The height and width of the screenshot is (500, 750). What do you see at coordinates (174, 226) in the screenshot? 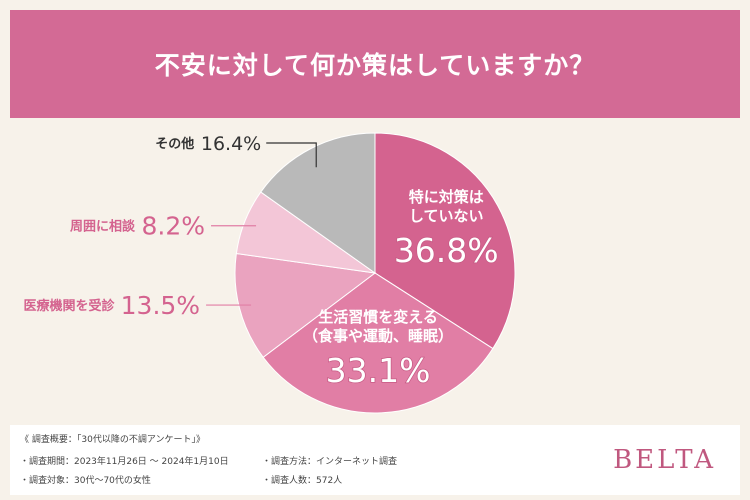
I see `slice-value-3: 8.2%` at bounding box center [174, 226].